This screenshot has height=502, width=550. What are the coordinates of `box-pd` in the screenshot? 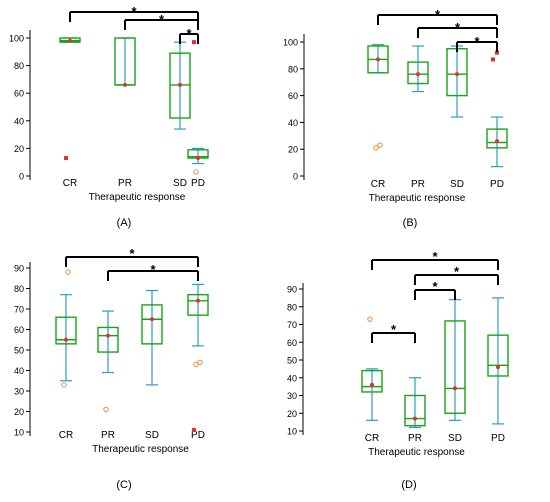 It's located at (498, 361).